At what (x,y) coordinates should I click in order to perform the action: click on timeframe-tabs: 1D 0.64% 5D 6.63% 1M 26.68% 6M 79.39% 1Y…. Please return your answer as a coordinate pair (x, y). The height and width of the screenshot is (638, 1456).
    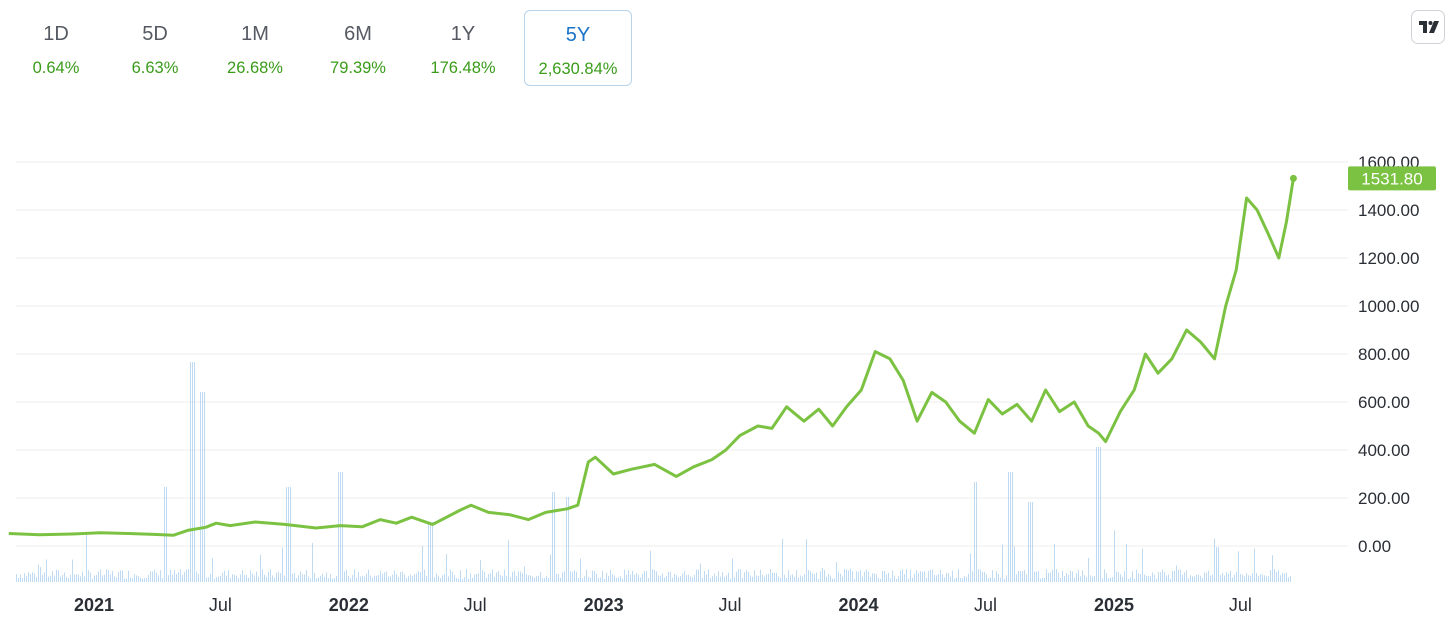
    Looking at the image, I should click on (350, 50).